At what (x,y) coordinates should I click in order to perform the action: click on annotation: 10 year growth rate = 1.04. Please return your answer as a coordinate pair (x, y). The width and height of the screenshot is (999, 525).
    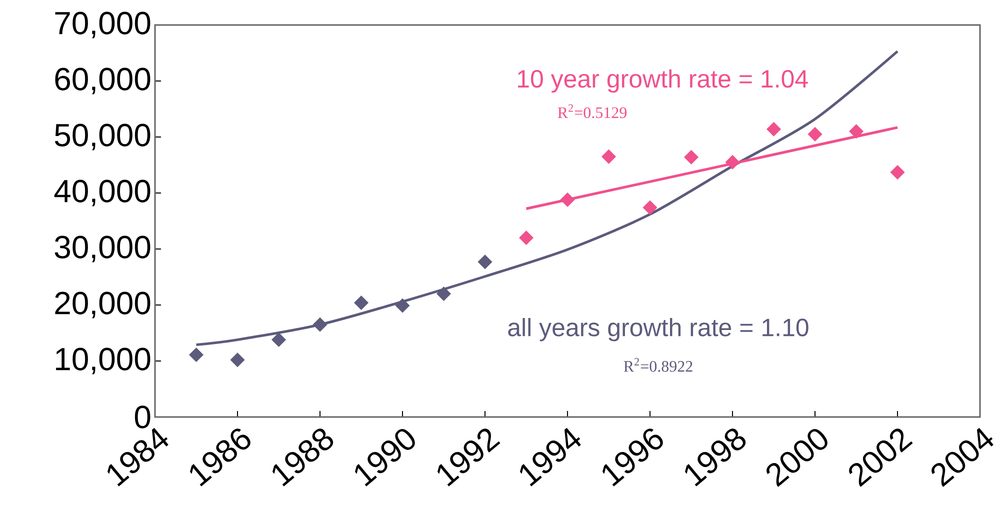
    Looking at the image, I should click on (663, 81).